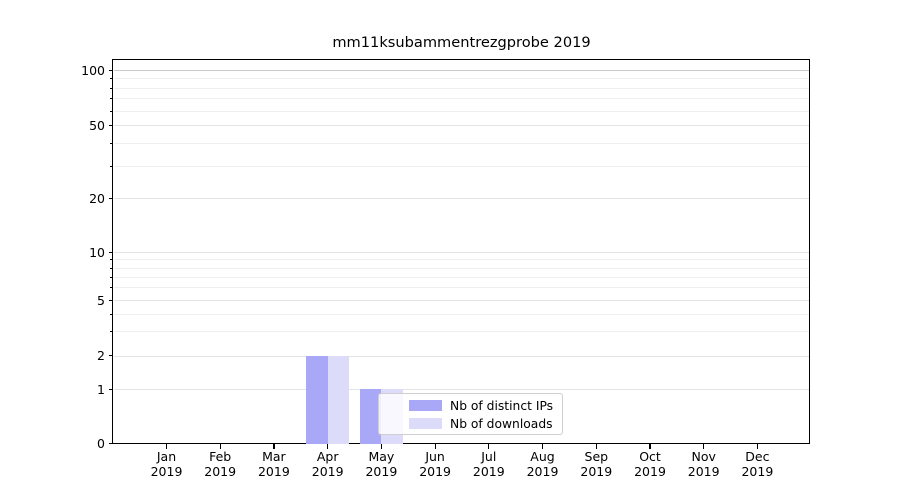 This screenshot has height=500, width=900. I want to click on x-label-month: May, so click(381, 456).